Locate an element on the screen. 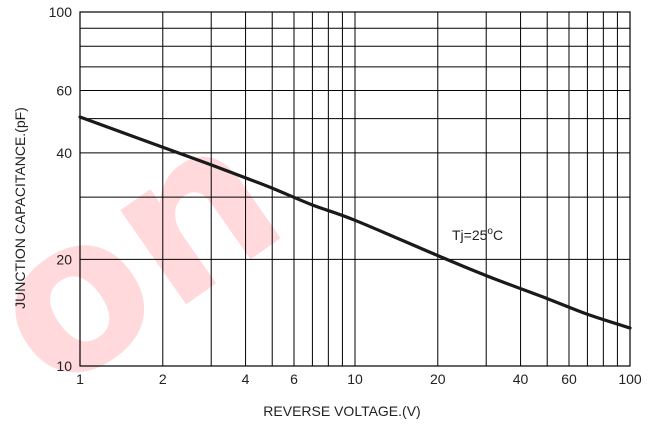 This screenshot has width=667, height=426. y-tick-label: 10 is located at coordinates (64, 366).